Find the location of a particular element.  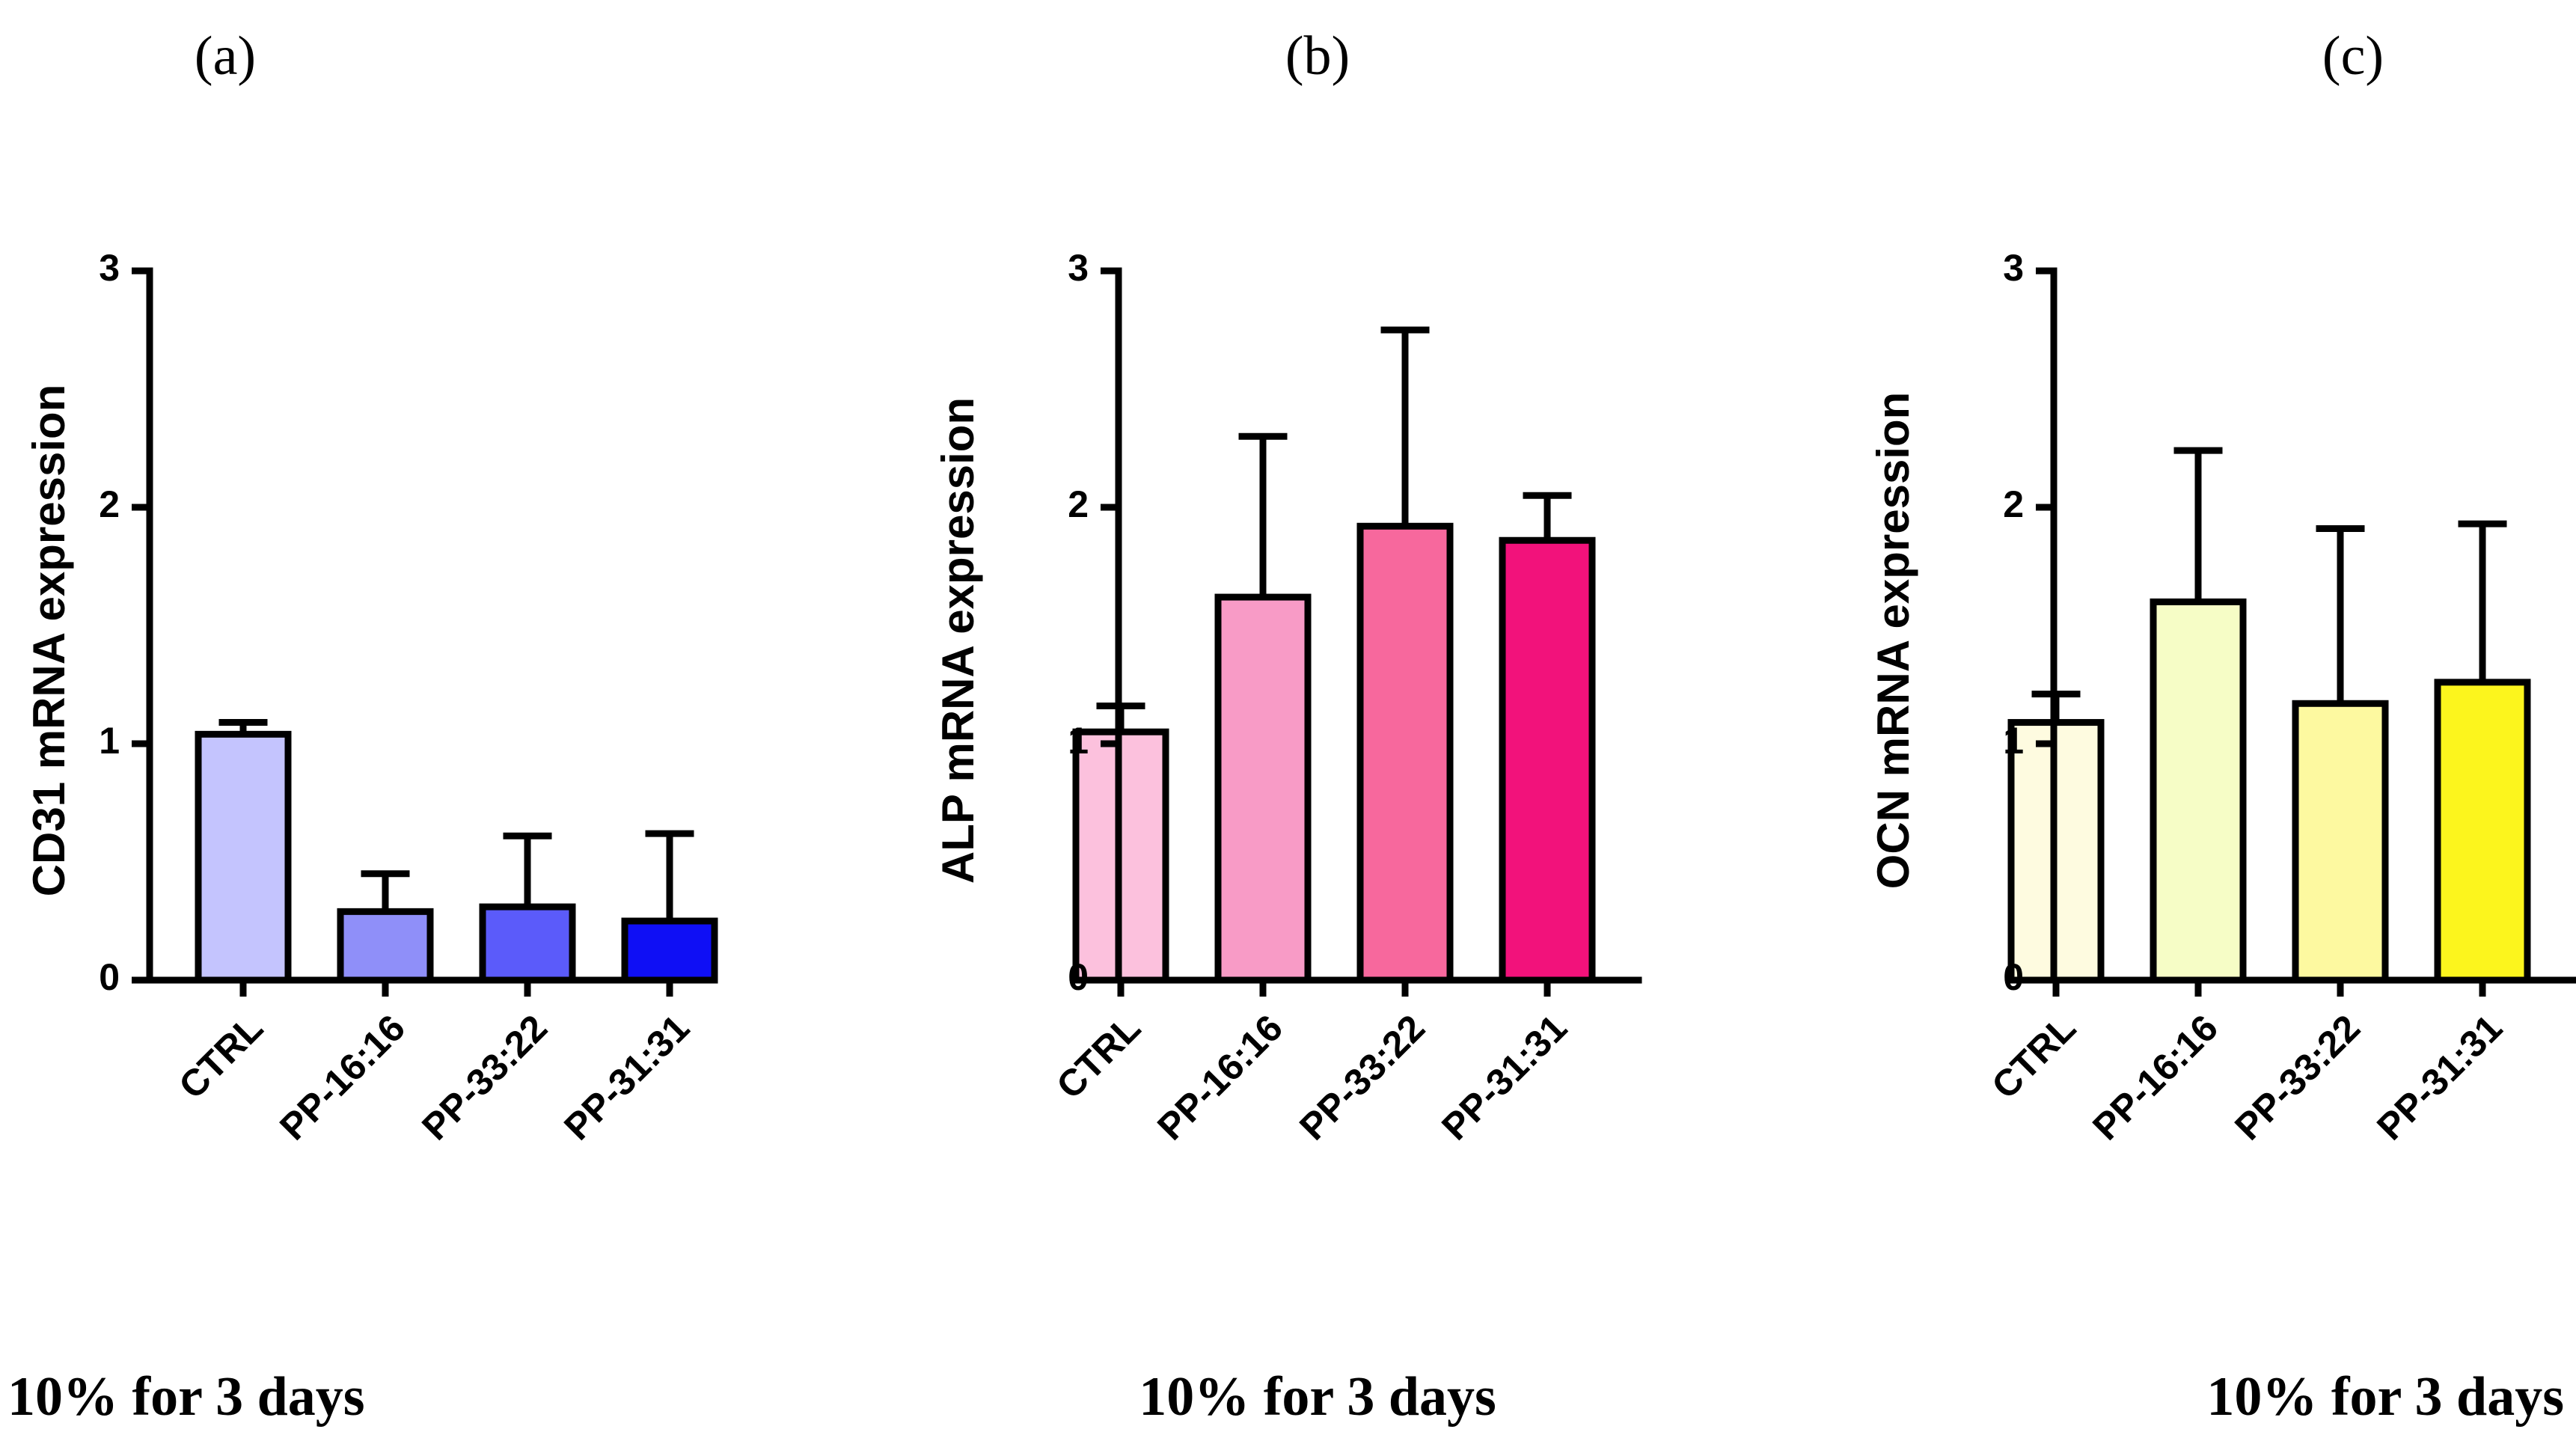

caption-a: 10% for 3 days is located at coordinates (186, 1397).